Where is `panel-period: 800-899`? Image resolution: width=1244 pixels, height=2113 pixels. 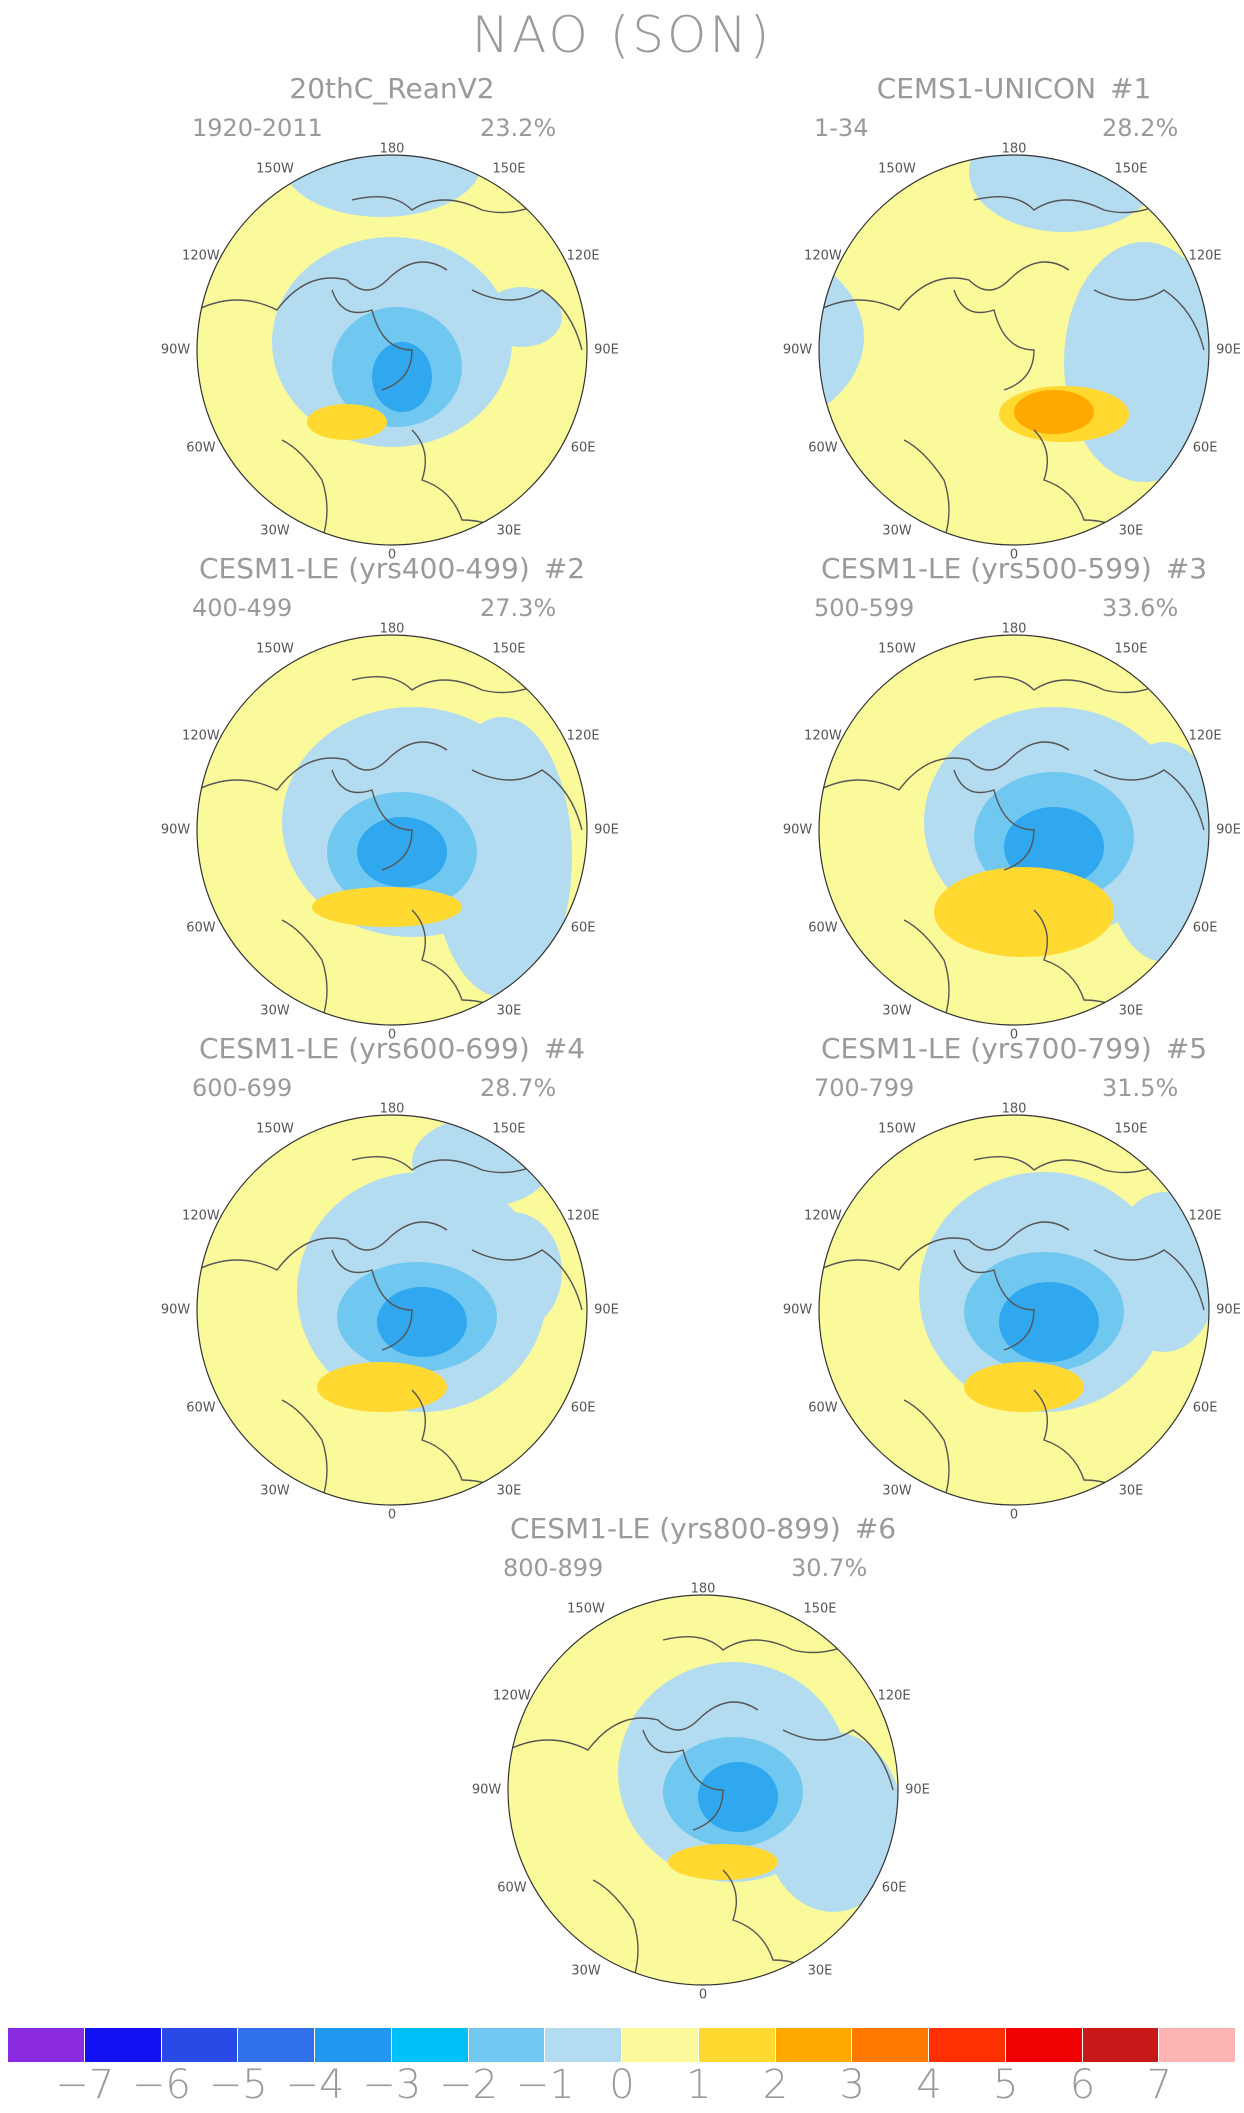
panel-period: 800-899 is located at coordinates (553, 1568).